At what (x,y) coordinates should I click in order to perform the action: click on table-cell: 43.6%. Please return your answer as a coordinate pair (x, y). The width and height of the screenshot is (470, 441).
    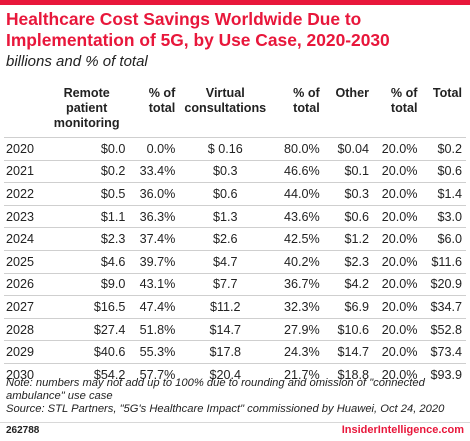
    Looking at the image, I should click on (299, 216).